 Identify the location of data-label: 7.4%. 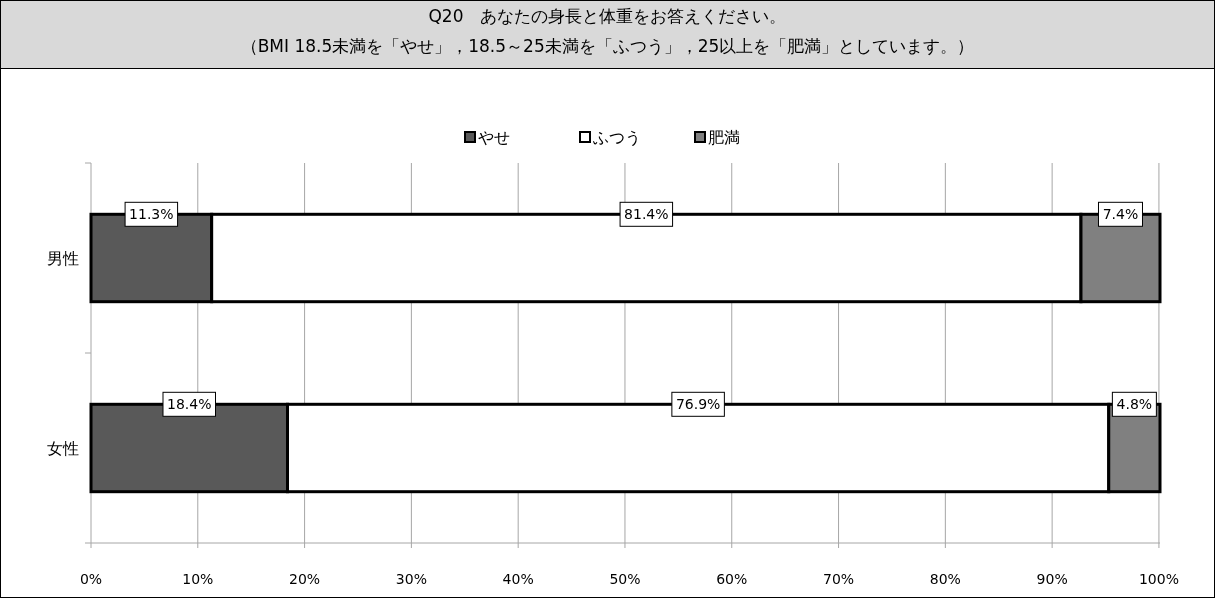
(1120, 214).